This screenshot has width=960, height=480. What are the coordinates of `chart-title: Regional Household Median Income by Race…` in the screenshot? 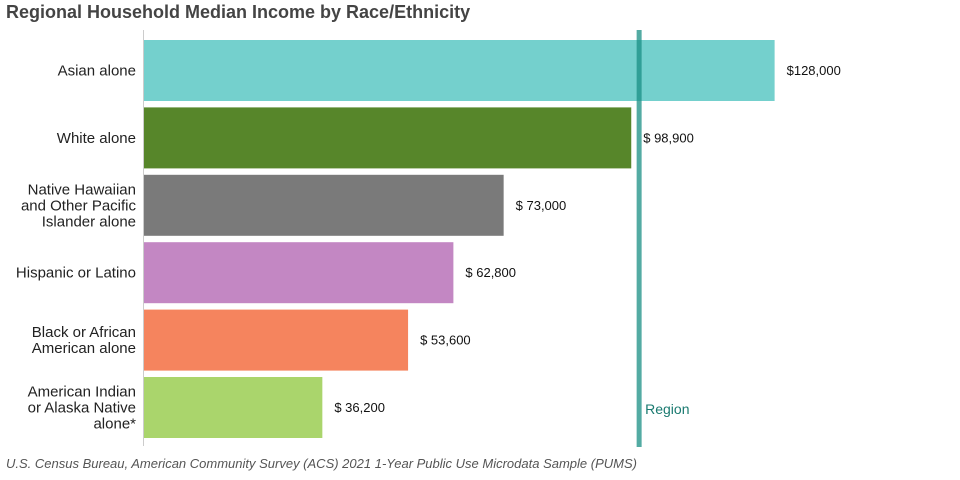 It's located at (238, 12).